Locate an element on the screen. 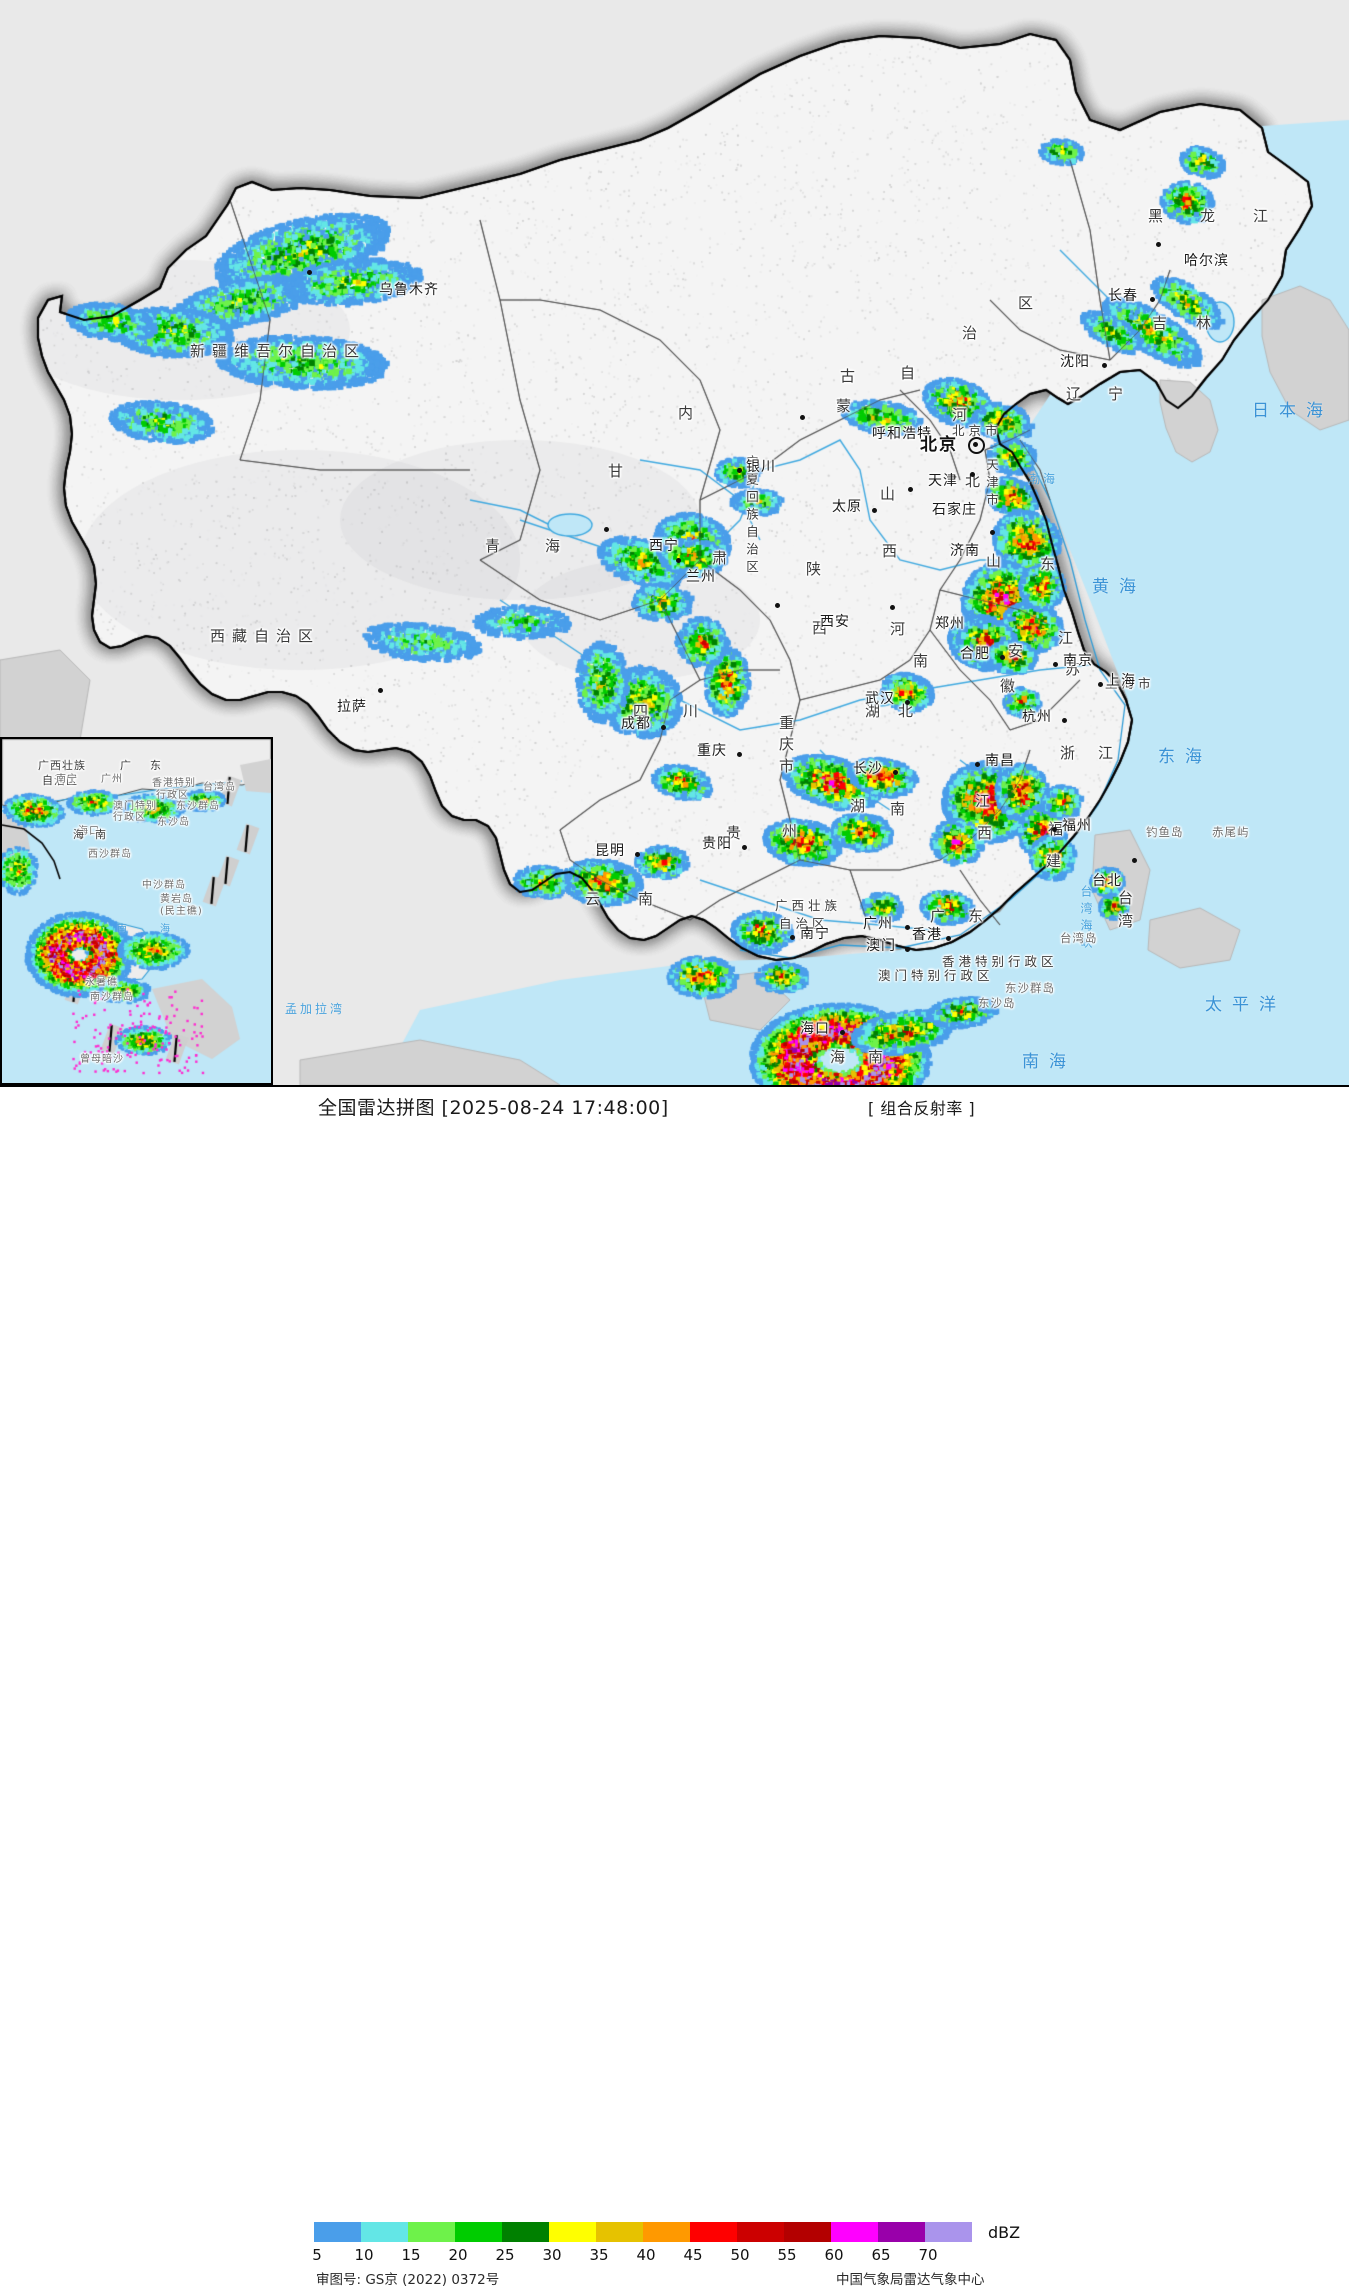 This screenshot has height=2288, width=1349. colorbar-tick-35: 35 is located at coordinates (599, 2255).